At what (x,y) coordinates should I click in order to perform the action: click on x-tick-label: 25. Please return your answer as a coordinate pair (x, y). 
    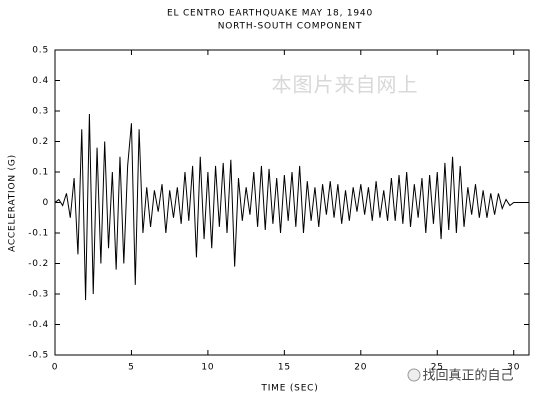
    Looking at the image, I should click on (437, 368).